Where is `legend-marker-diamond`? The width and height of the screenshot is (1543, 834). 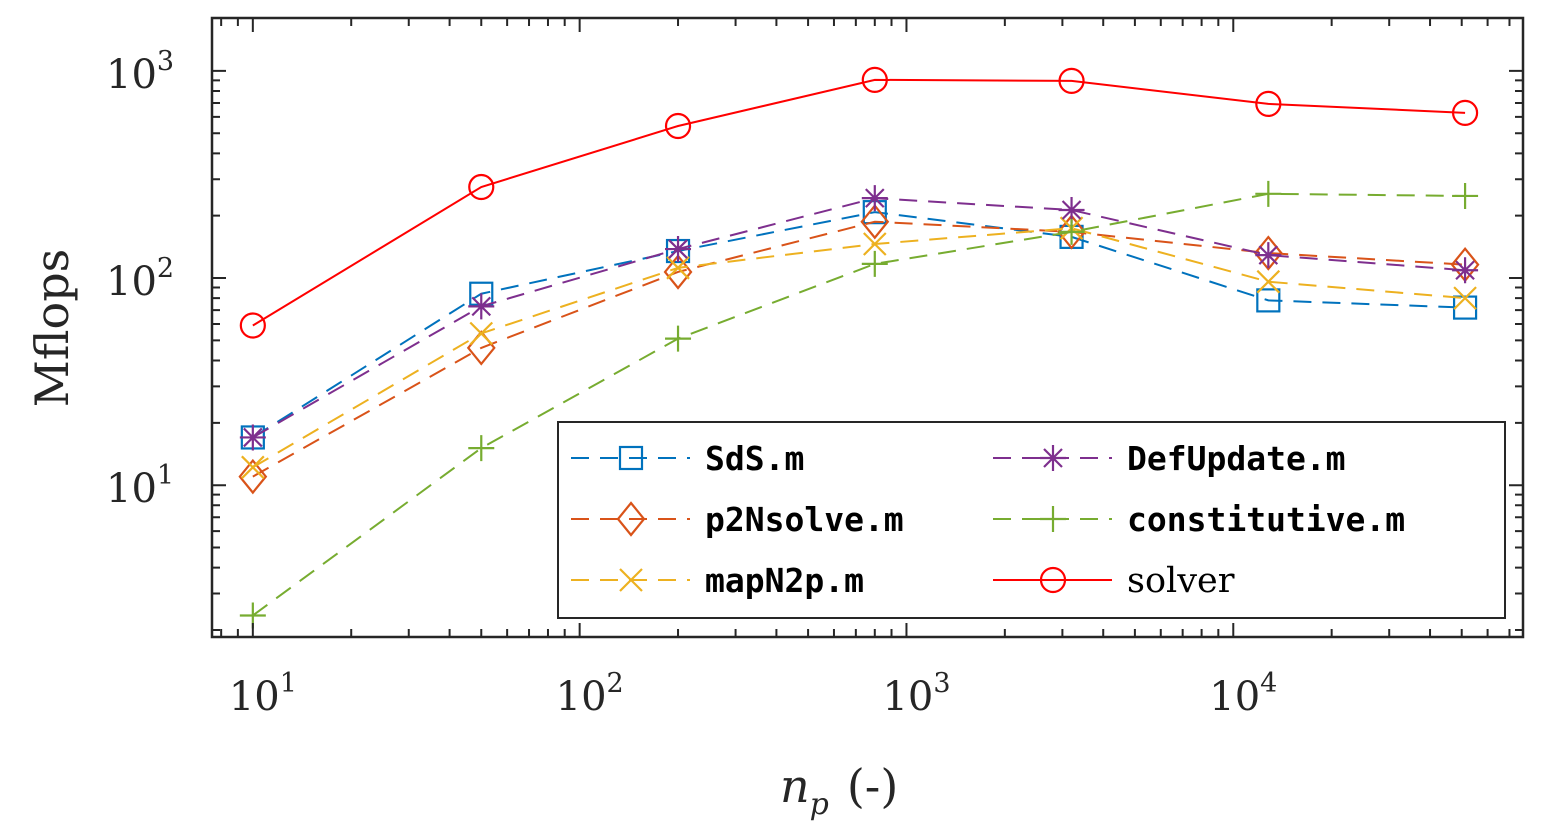
legend-marker-diamond is located at coordinates (631, 519).